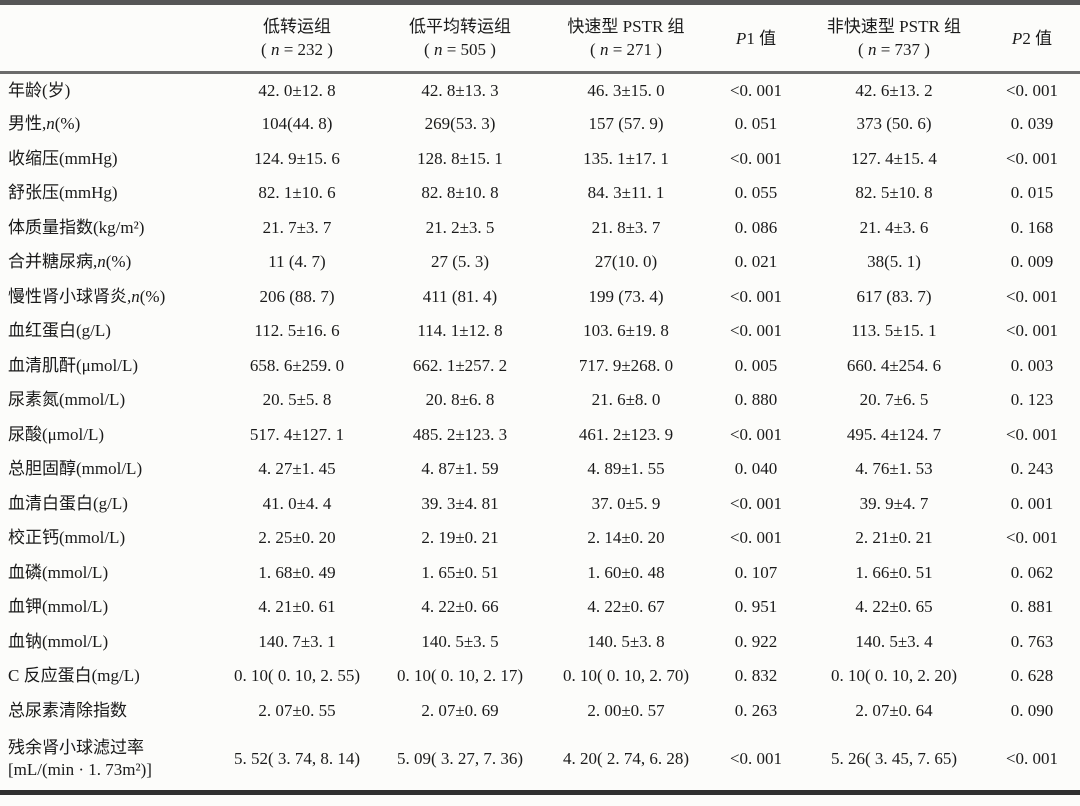  I want to click on value-cell: 4. 22±0. 65, so click(894, 607).